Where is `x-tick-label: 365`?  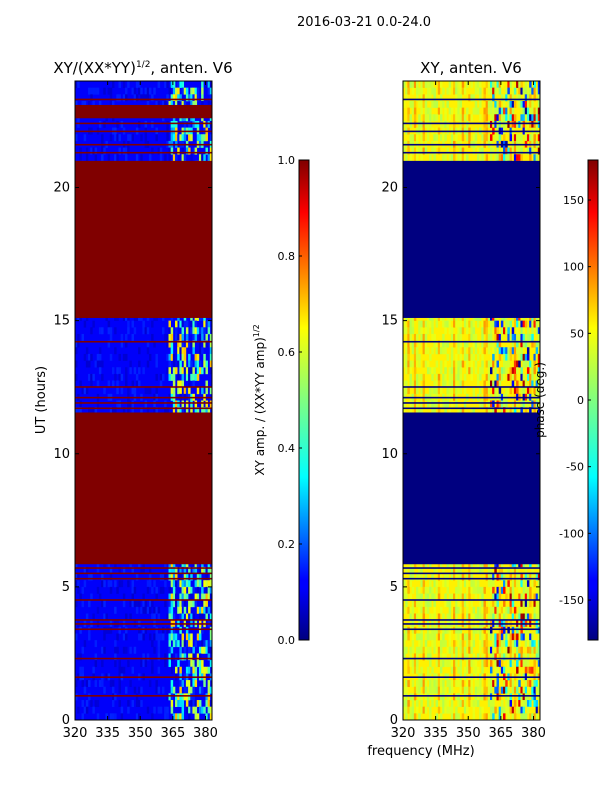 x-tick-label: 365 is located at coordinates (172, 733).